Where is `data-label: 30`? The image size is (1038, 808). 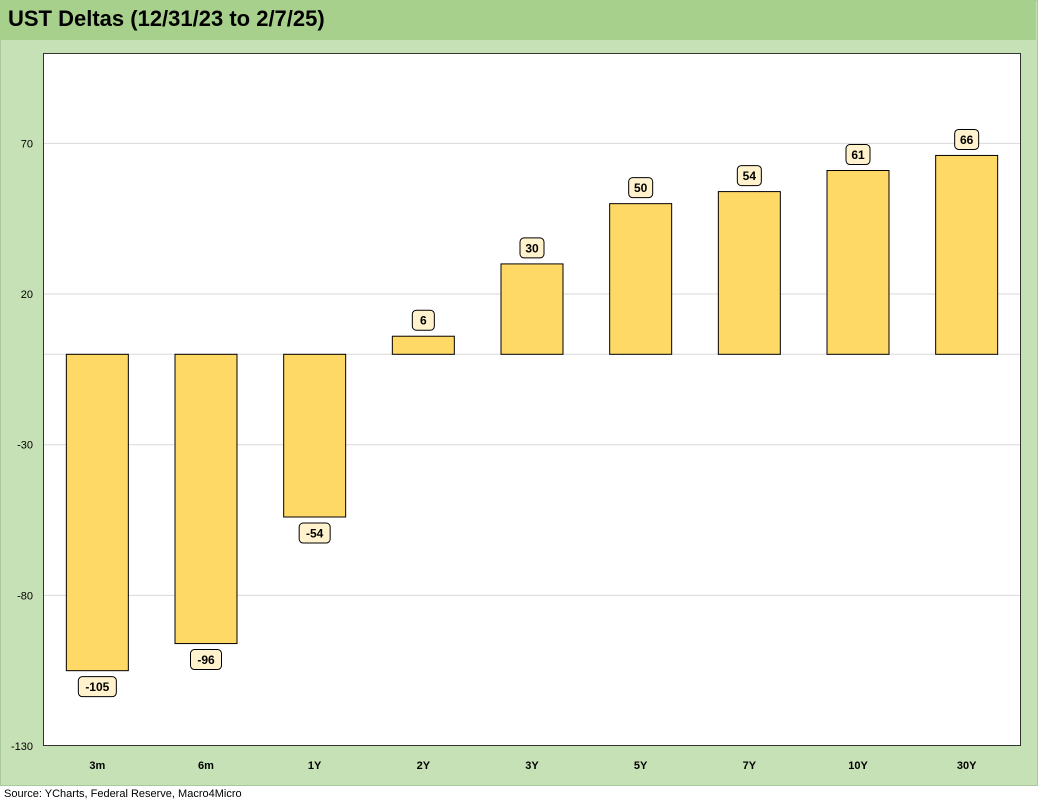
data-label: 30 is located at coordinates (532, 248).